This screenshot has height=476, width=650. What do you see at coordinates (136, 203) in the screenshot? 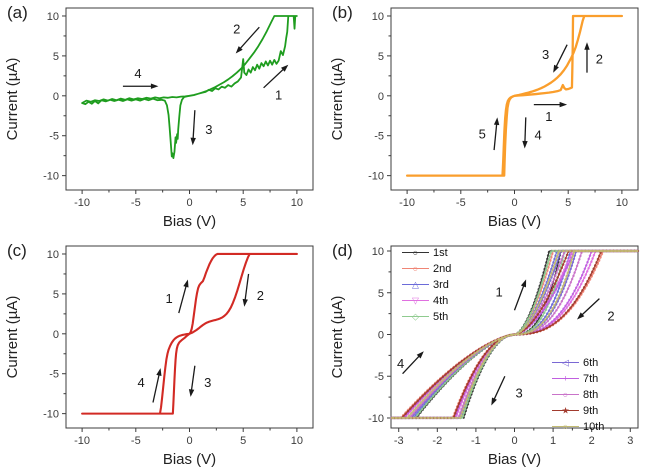
I see `x-tick-label: -5` at bounding box center [136, 203].